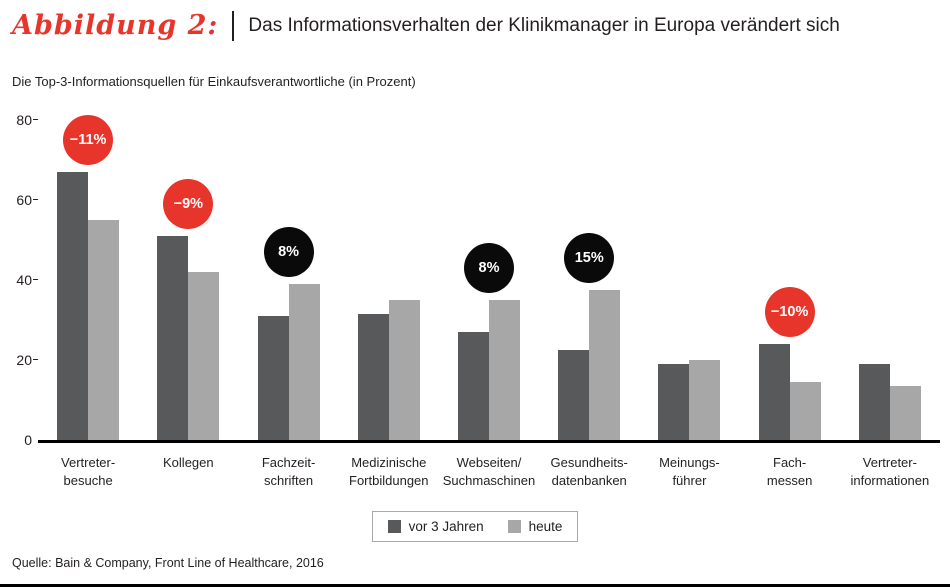  I want to click on y-tick-label: 20, so click(24, 360).